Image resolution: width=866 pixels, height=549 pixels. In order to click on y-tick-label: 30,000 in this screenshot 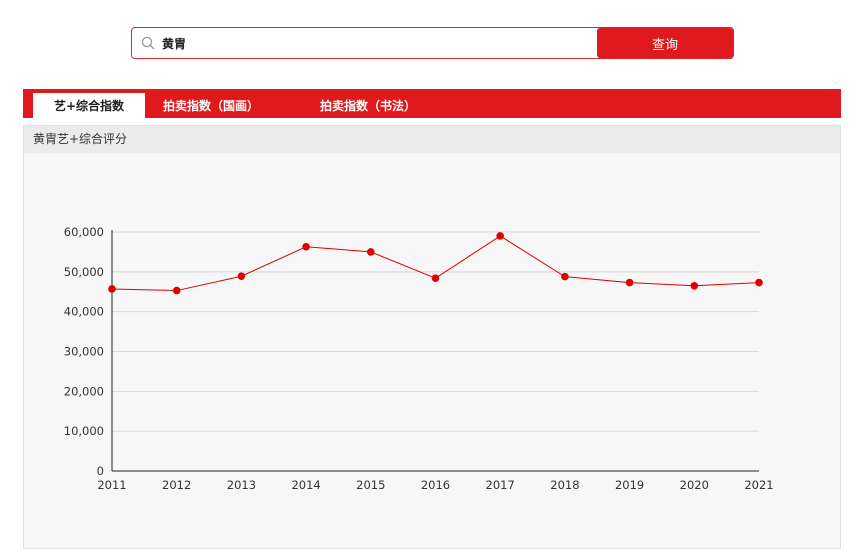, I will do `click(84, 352)`.